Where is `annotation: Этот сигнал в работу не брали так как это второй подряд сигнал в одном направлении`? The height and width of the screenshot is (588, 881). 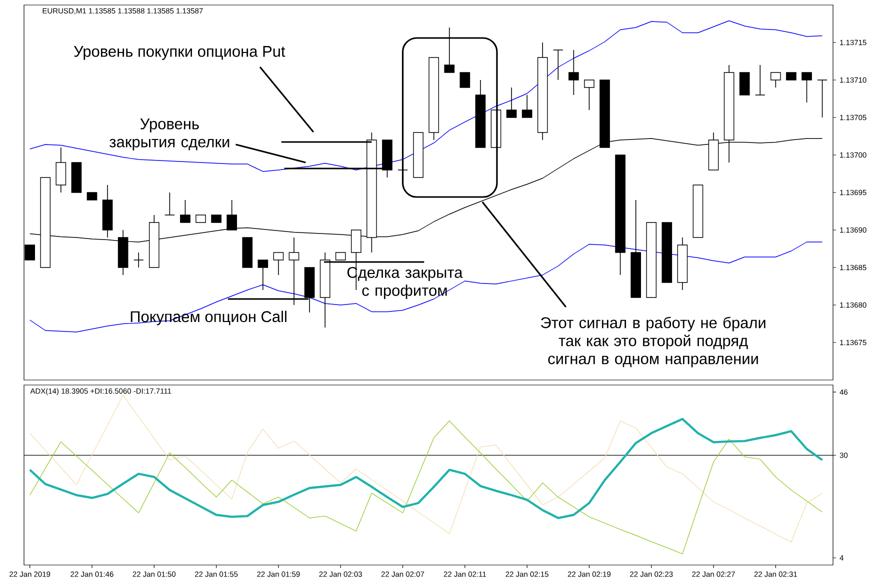
annotation: Этот сигнал в работу не брали так как это второй подряд сигнал в одном направлении is located at coordinates (653, 342).